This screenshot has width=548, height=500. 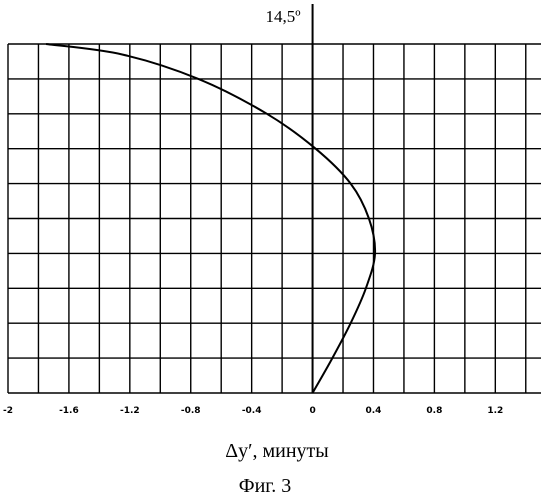 What do you see at coordinates (434, 411) in the screenshot?
I see `x-tick-label: 0.8` at bounding box center [434, 411].